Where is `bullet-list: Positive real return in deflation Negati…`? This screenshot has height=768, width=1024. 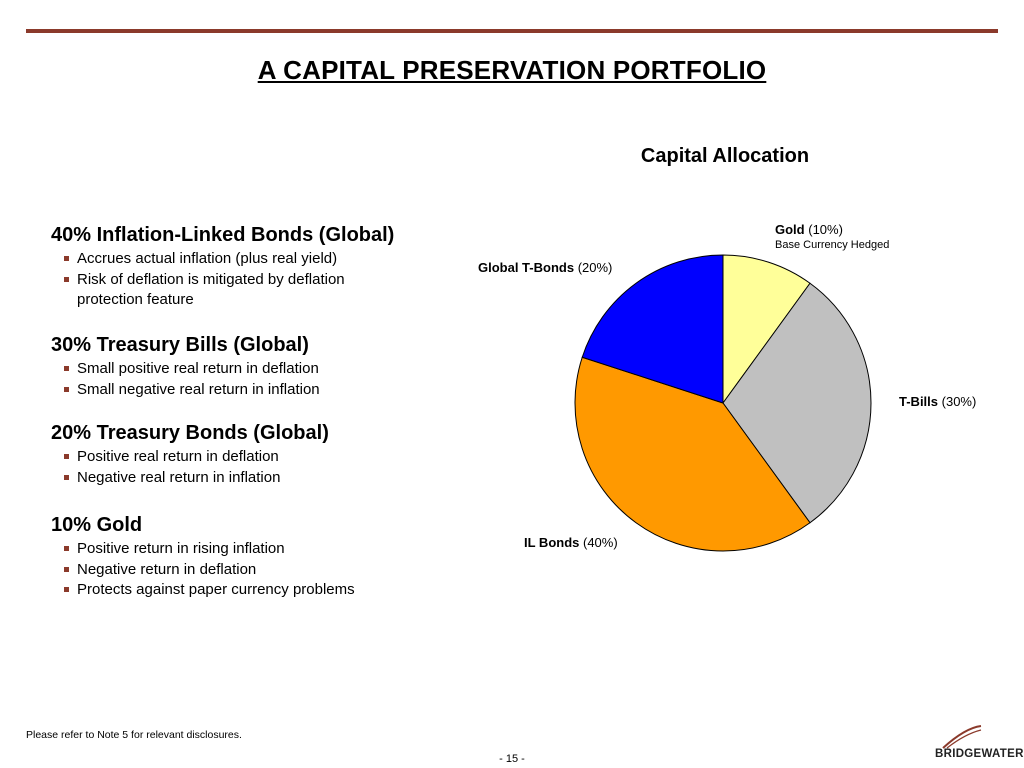
bullet-list: Positive real return in deflation Negati… is located at coordinates (261, 467).